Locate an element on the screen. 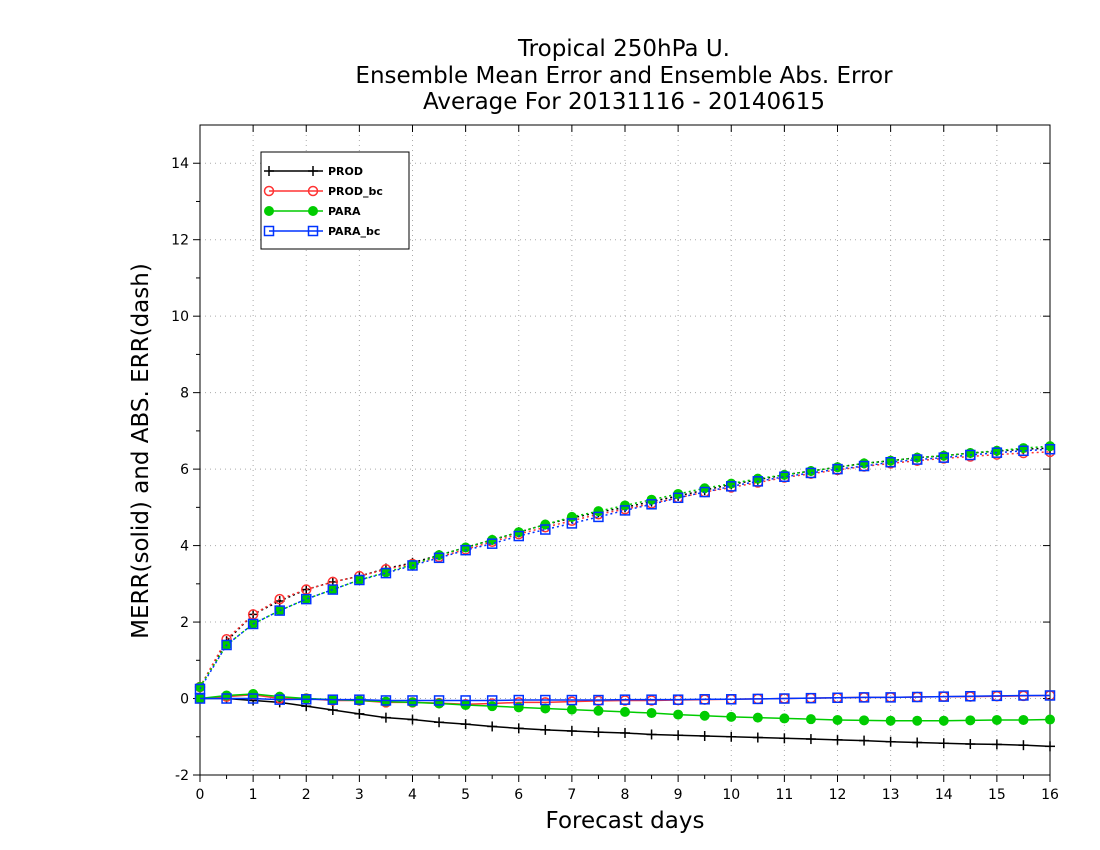 This screenshot has height=850, width=1100. y-tick-label: 8 is located at coordinates (184, 394).